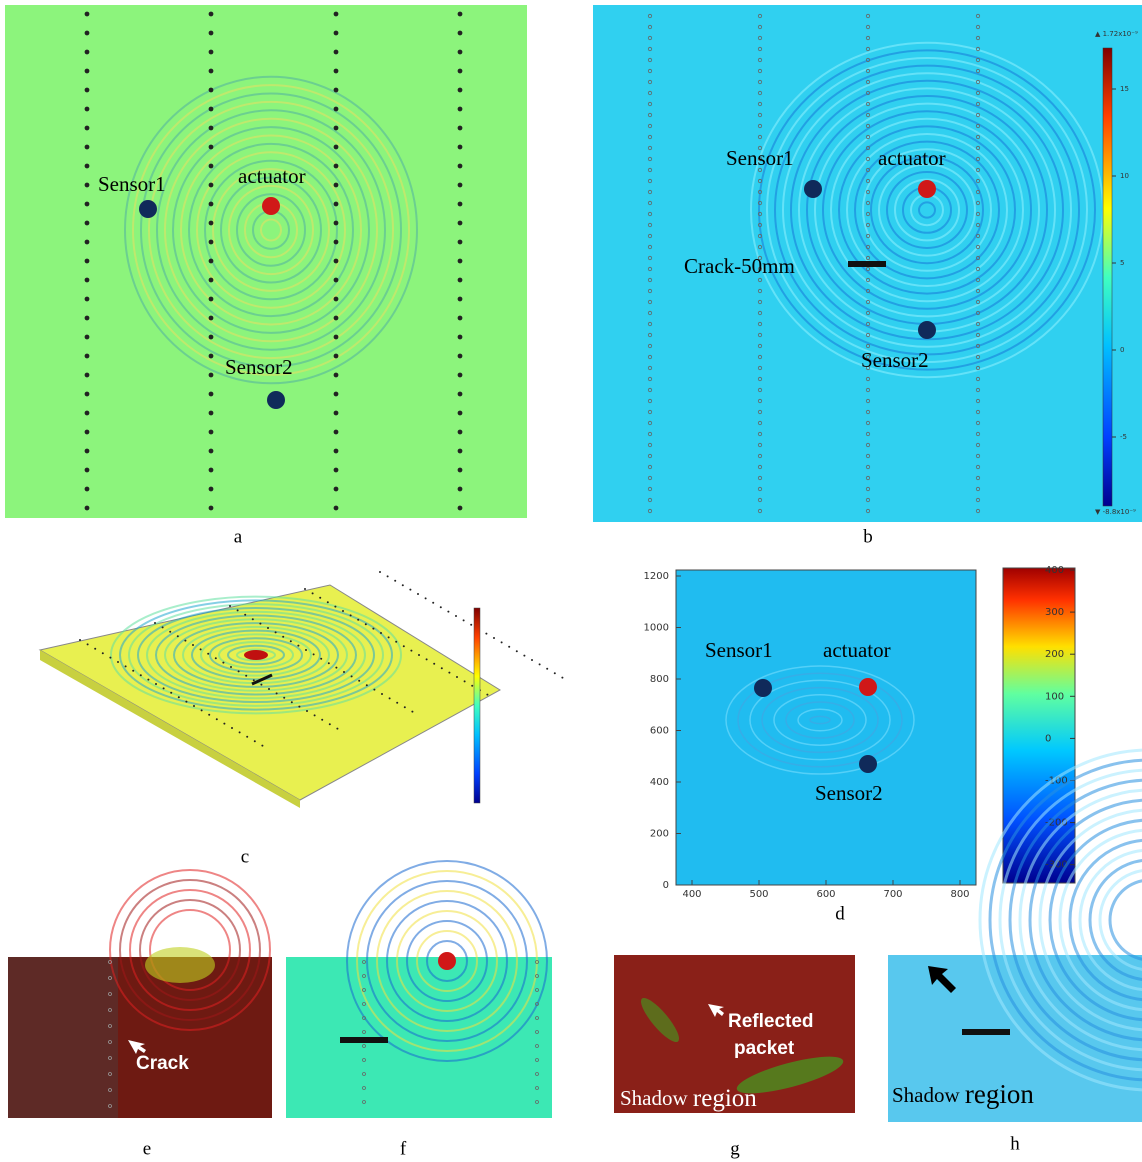 The height and width of the screenshot is (1162, 1142). I want to click on colorbar-tick-label: -5, so click(1123, 437).